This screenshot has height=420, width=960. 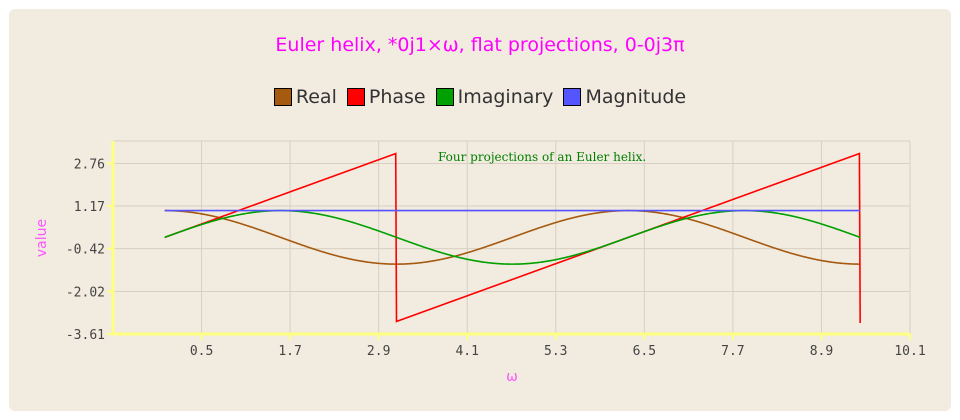 What do you see at coordinates (201, 351) in the screenshot?
I see `x-tick-label: 0.5` at bounding box center [201, 351].